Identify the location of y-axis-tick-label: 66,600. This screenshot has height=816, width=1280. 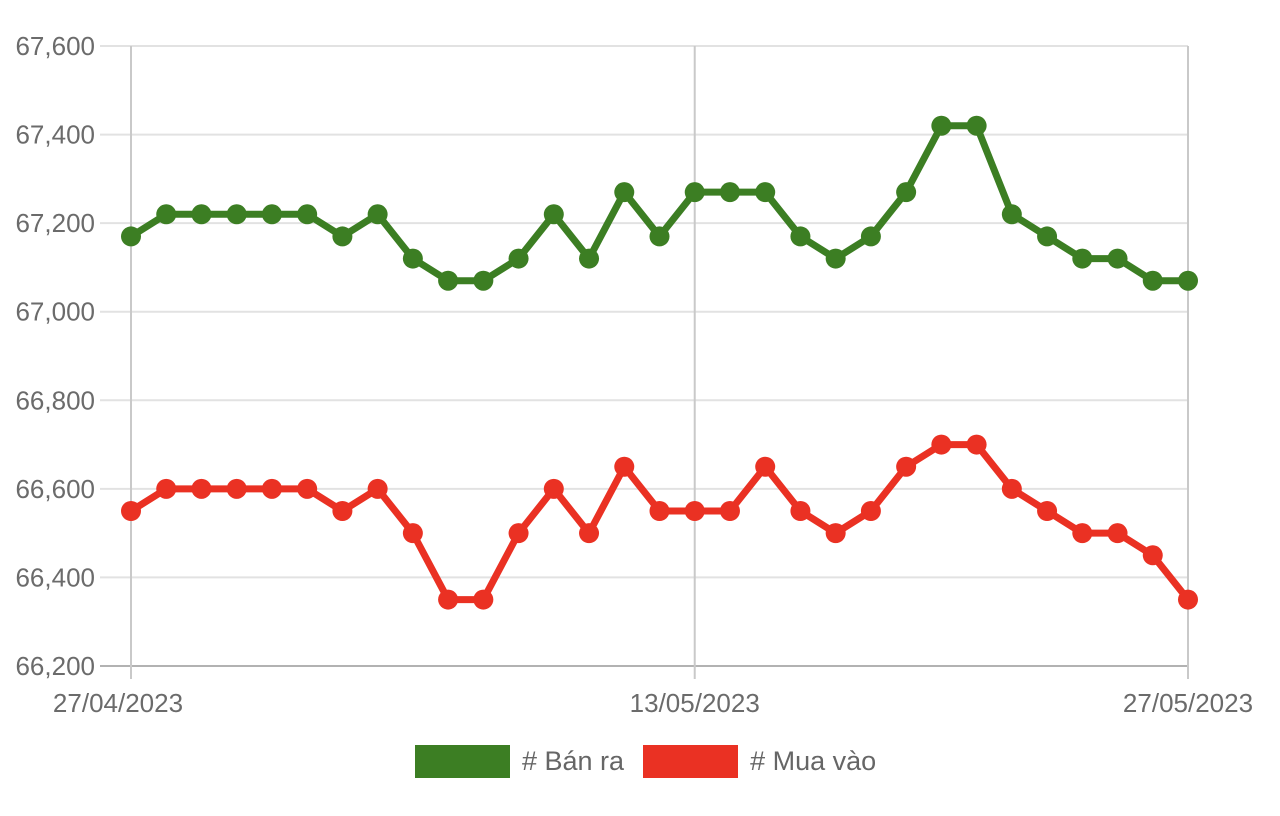
(55, 489).